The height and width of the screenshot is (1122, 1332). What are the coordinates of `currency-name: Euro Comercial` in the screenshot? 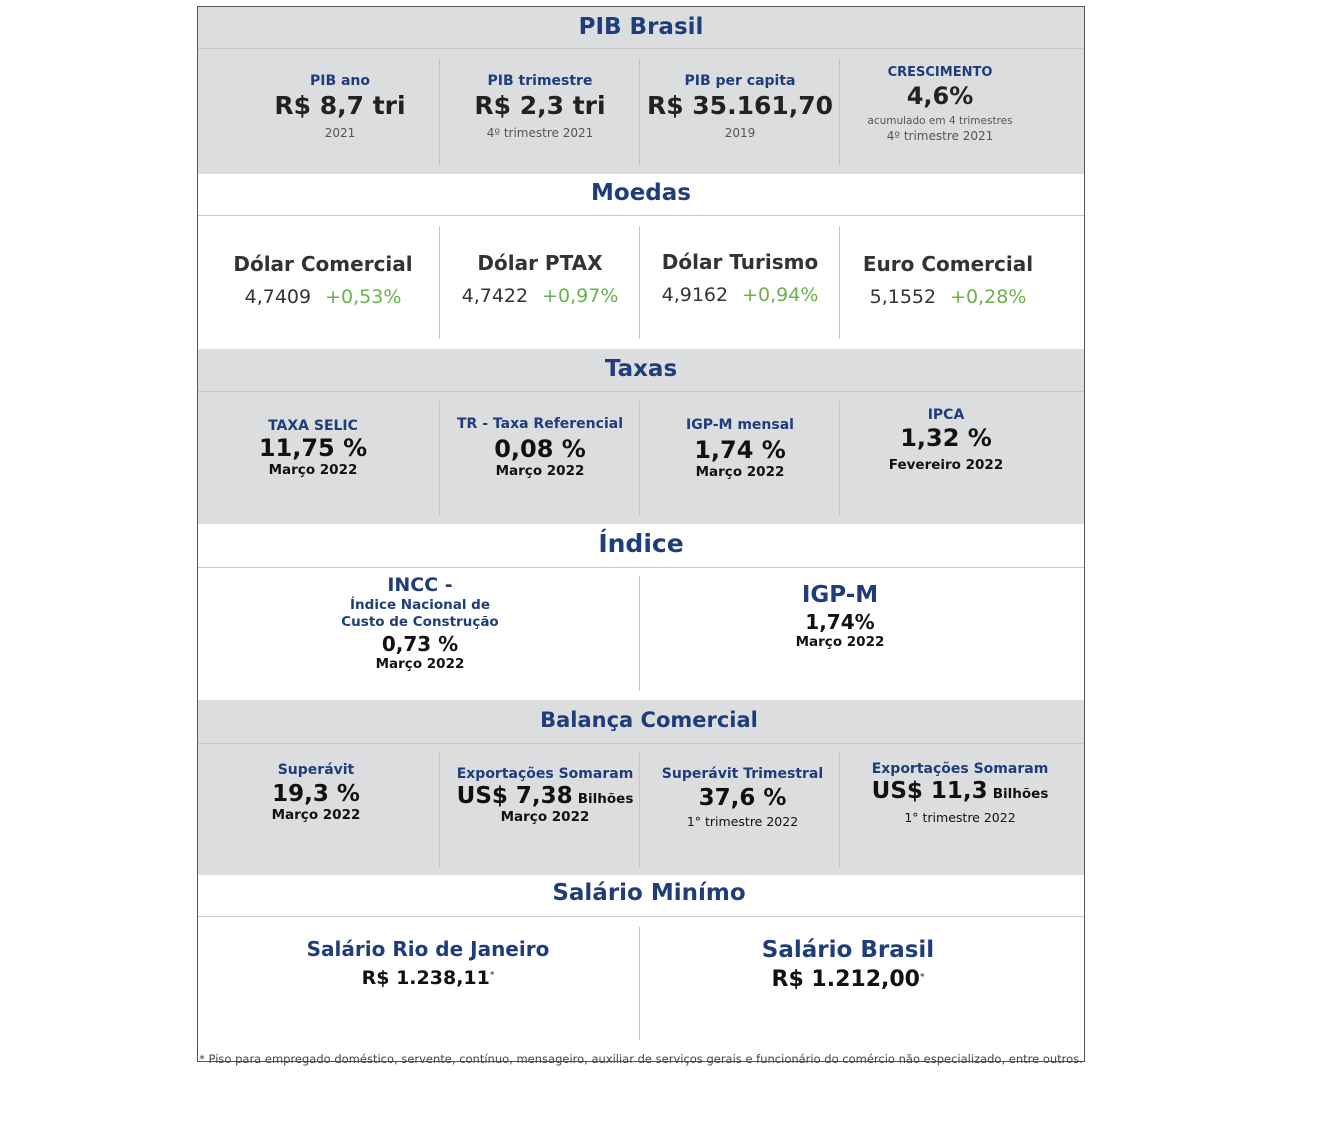 It's located at (948, 264).